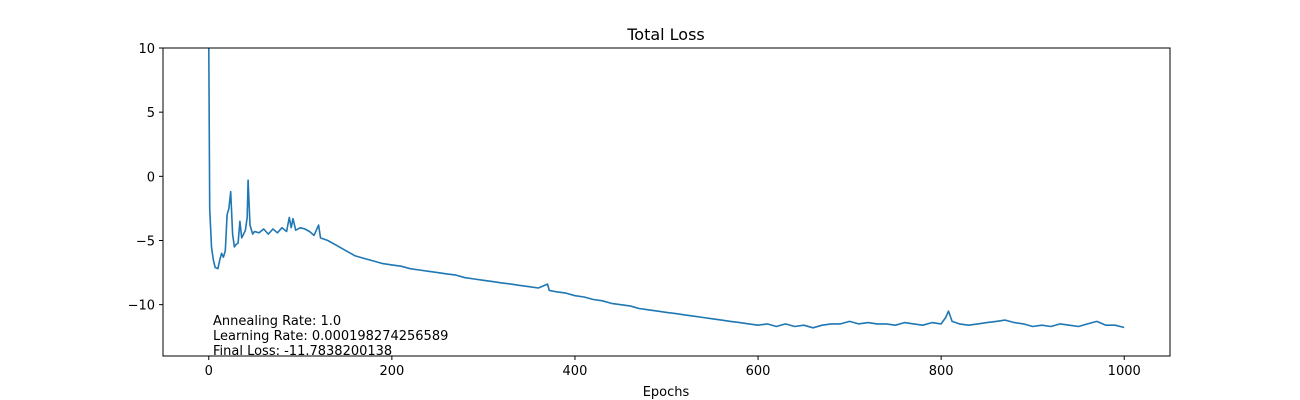 The height and width of the screenshot is (400, 1300). What do you see at coordinates (673, 367) in the screenshot?
I see `x-ticks: 0 200 400 600 800 1000` at bounding box center [673, 367].